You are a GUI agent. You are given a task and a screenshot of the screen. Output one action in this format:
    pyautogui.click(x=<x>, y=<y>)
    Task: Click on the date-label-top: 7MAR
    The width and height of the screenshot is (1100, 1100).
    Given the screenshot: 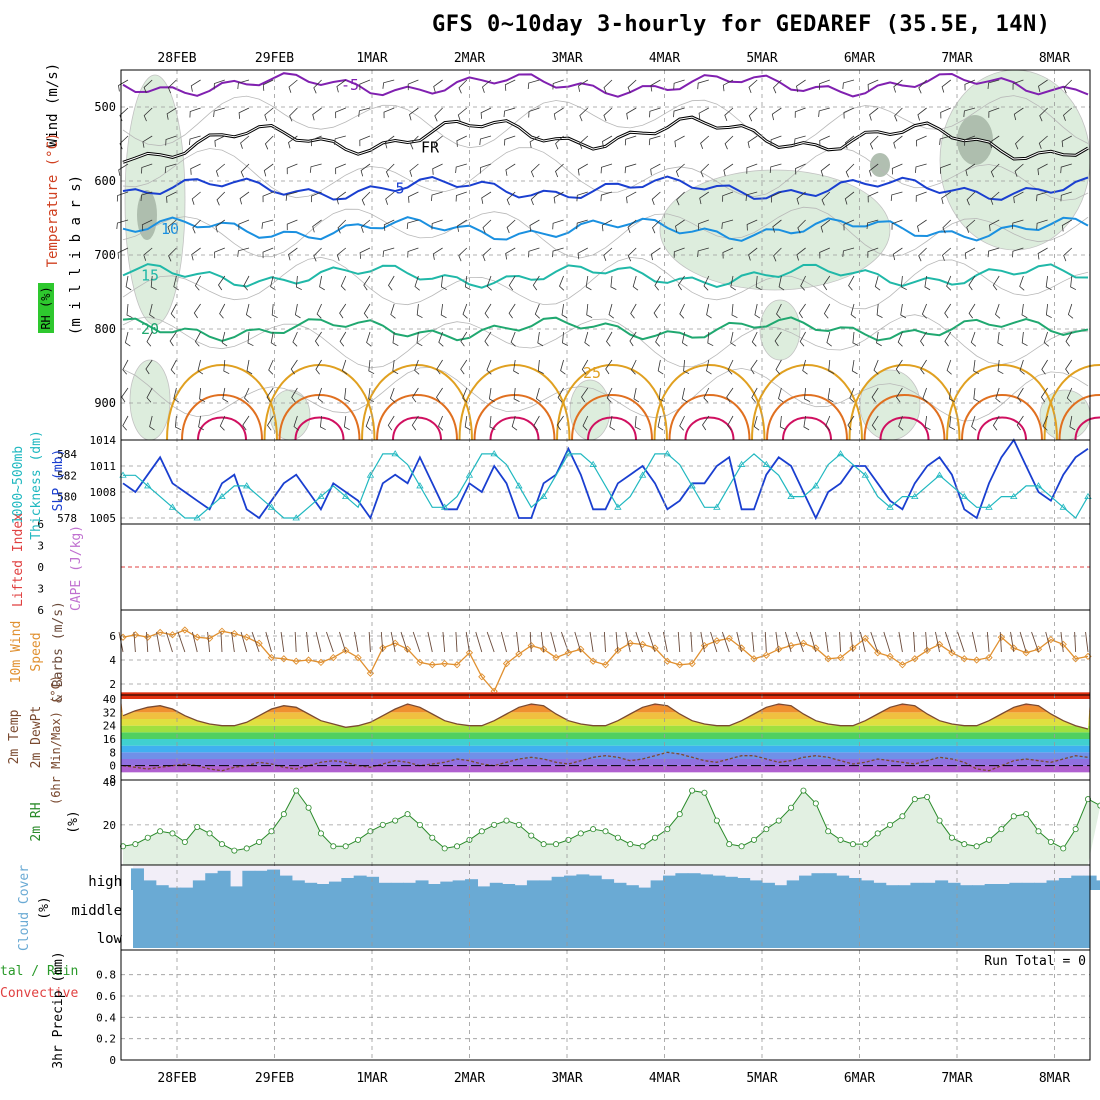 What is the action you would take?
    pyautogui.click(x=956, y=58)
    